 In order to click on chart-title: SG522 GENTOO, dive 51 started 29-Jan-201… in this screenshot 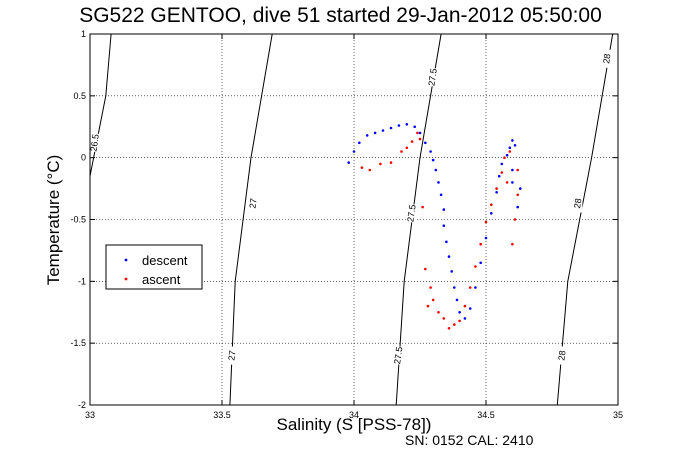, I will do `click(340, 15)`.